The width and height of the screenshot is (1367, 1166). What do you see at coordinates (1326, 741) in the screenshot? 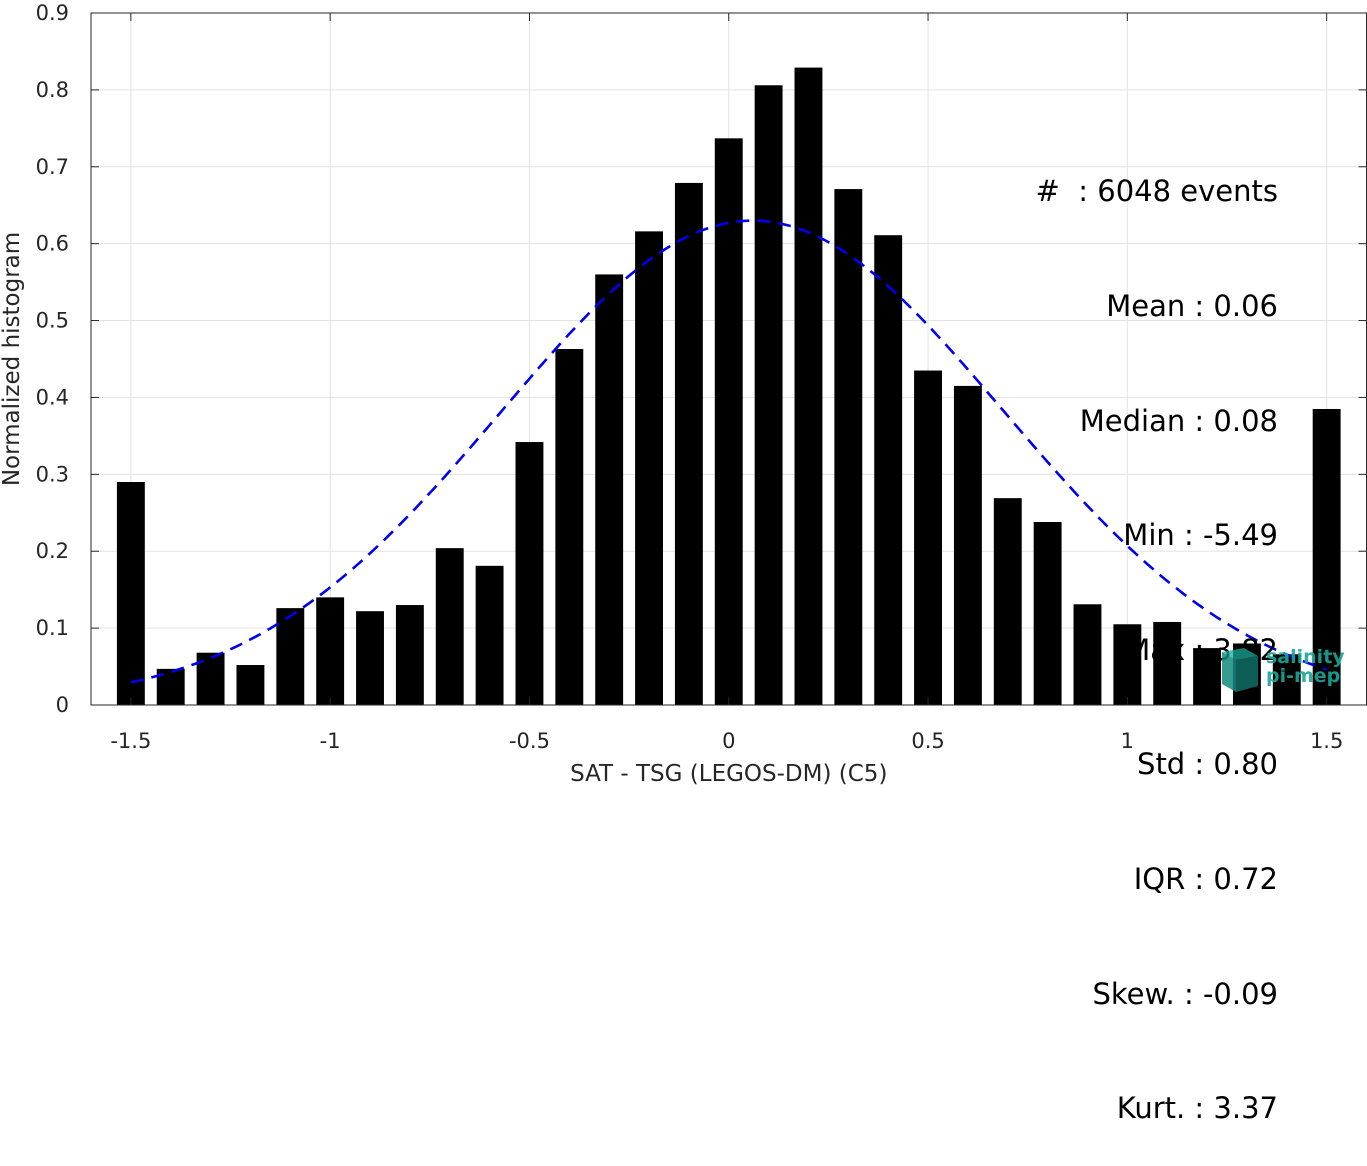
I see `x-tick-label: 1.5` at bounding box center [1326, 741].